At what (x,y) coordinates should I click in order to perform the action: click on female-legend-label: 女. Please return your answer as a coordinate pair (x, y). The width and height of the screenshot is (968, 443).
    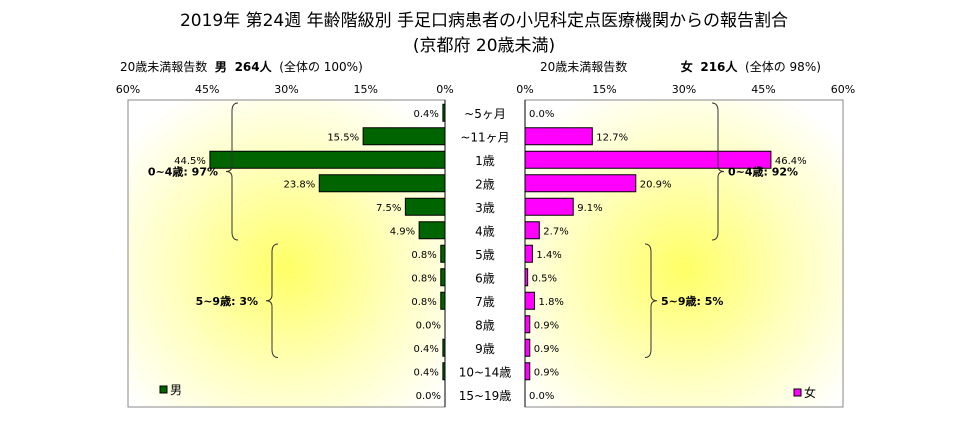
    Looking at the image, I should click on (810, 392).